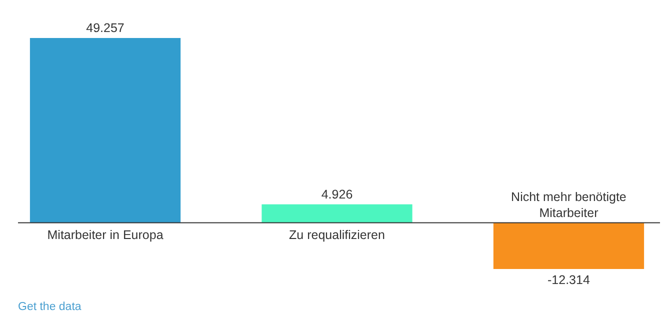 This screenshot has height=320, width=662. Describe the element at coordinates (105, 28) in the screenshot. I see `data-label: 49.257` at that location.